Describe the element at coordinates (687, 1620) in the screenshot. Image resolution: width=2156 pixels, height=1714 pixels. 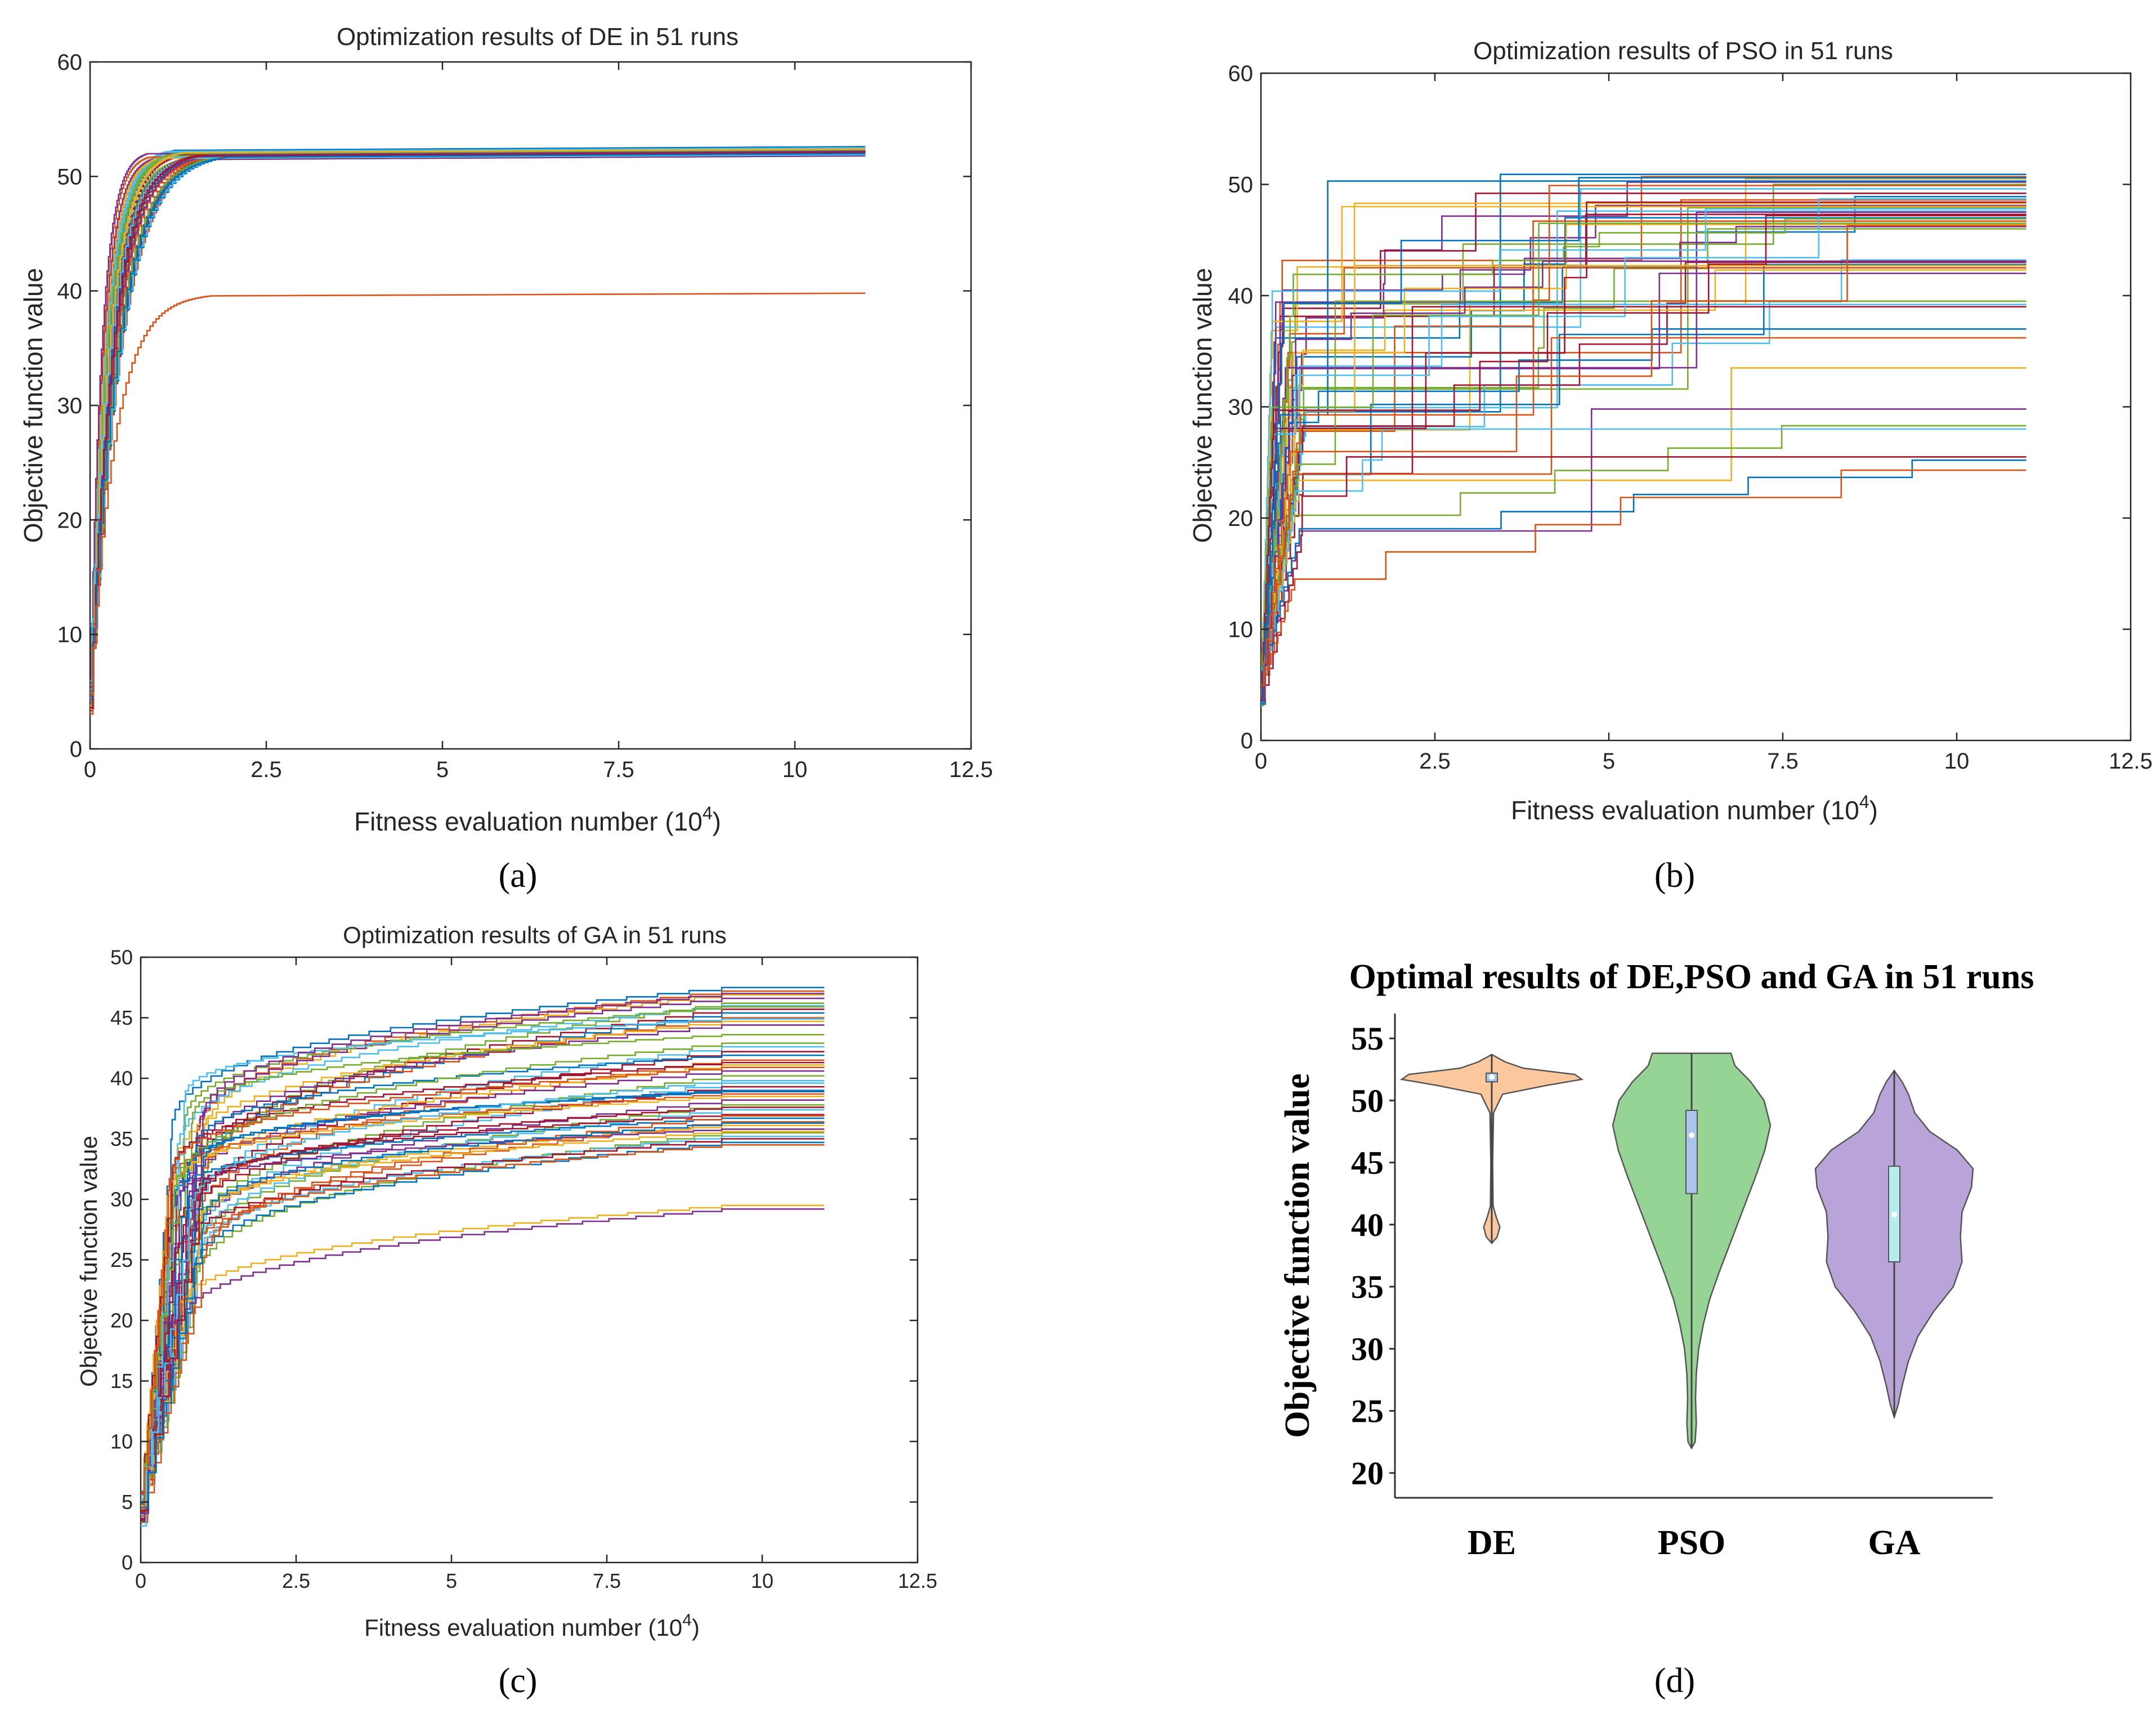
I see `panel-c-xlabel-exponent: 4` at that location.